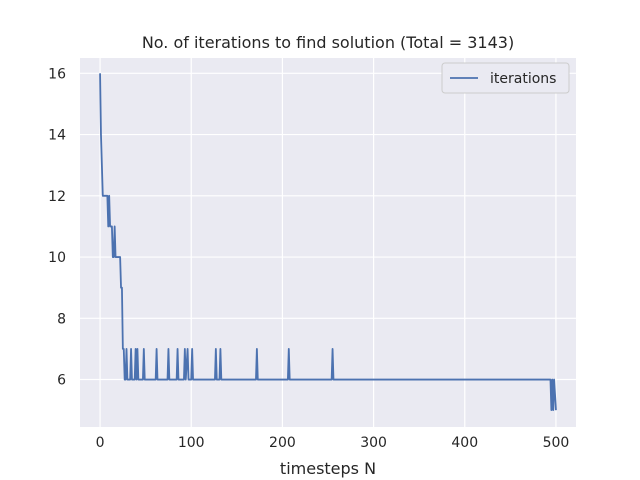  What do you see at coordinates (328, 468) in the screenshot?
I see `x-axis-label: timesteps N` at bounding box center [328, 468].